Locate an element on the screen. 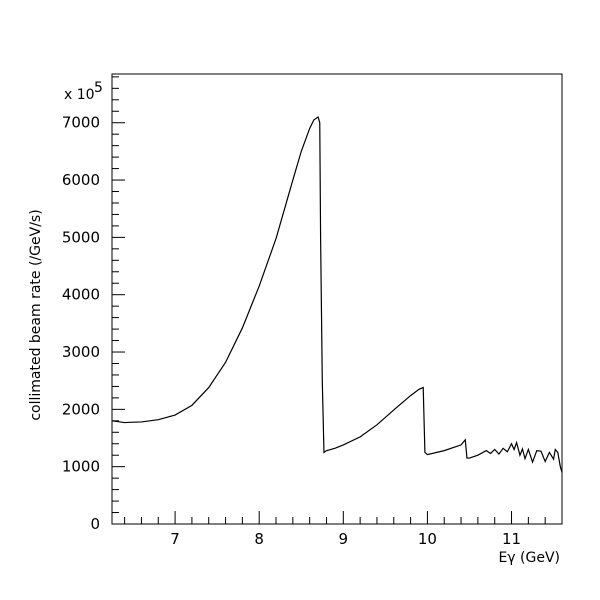  y-multiplier-exponent: 5 is located at coordinates (98, 88).